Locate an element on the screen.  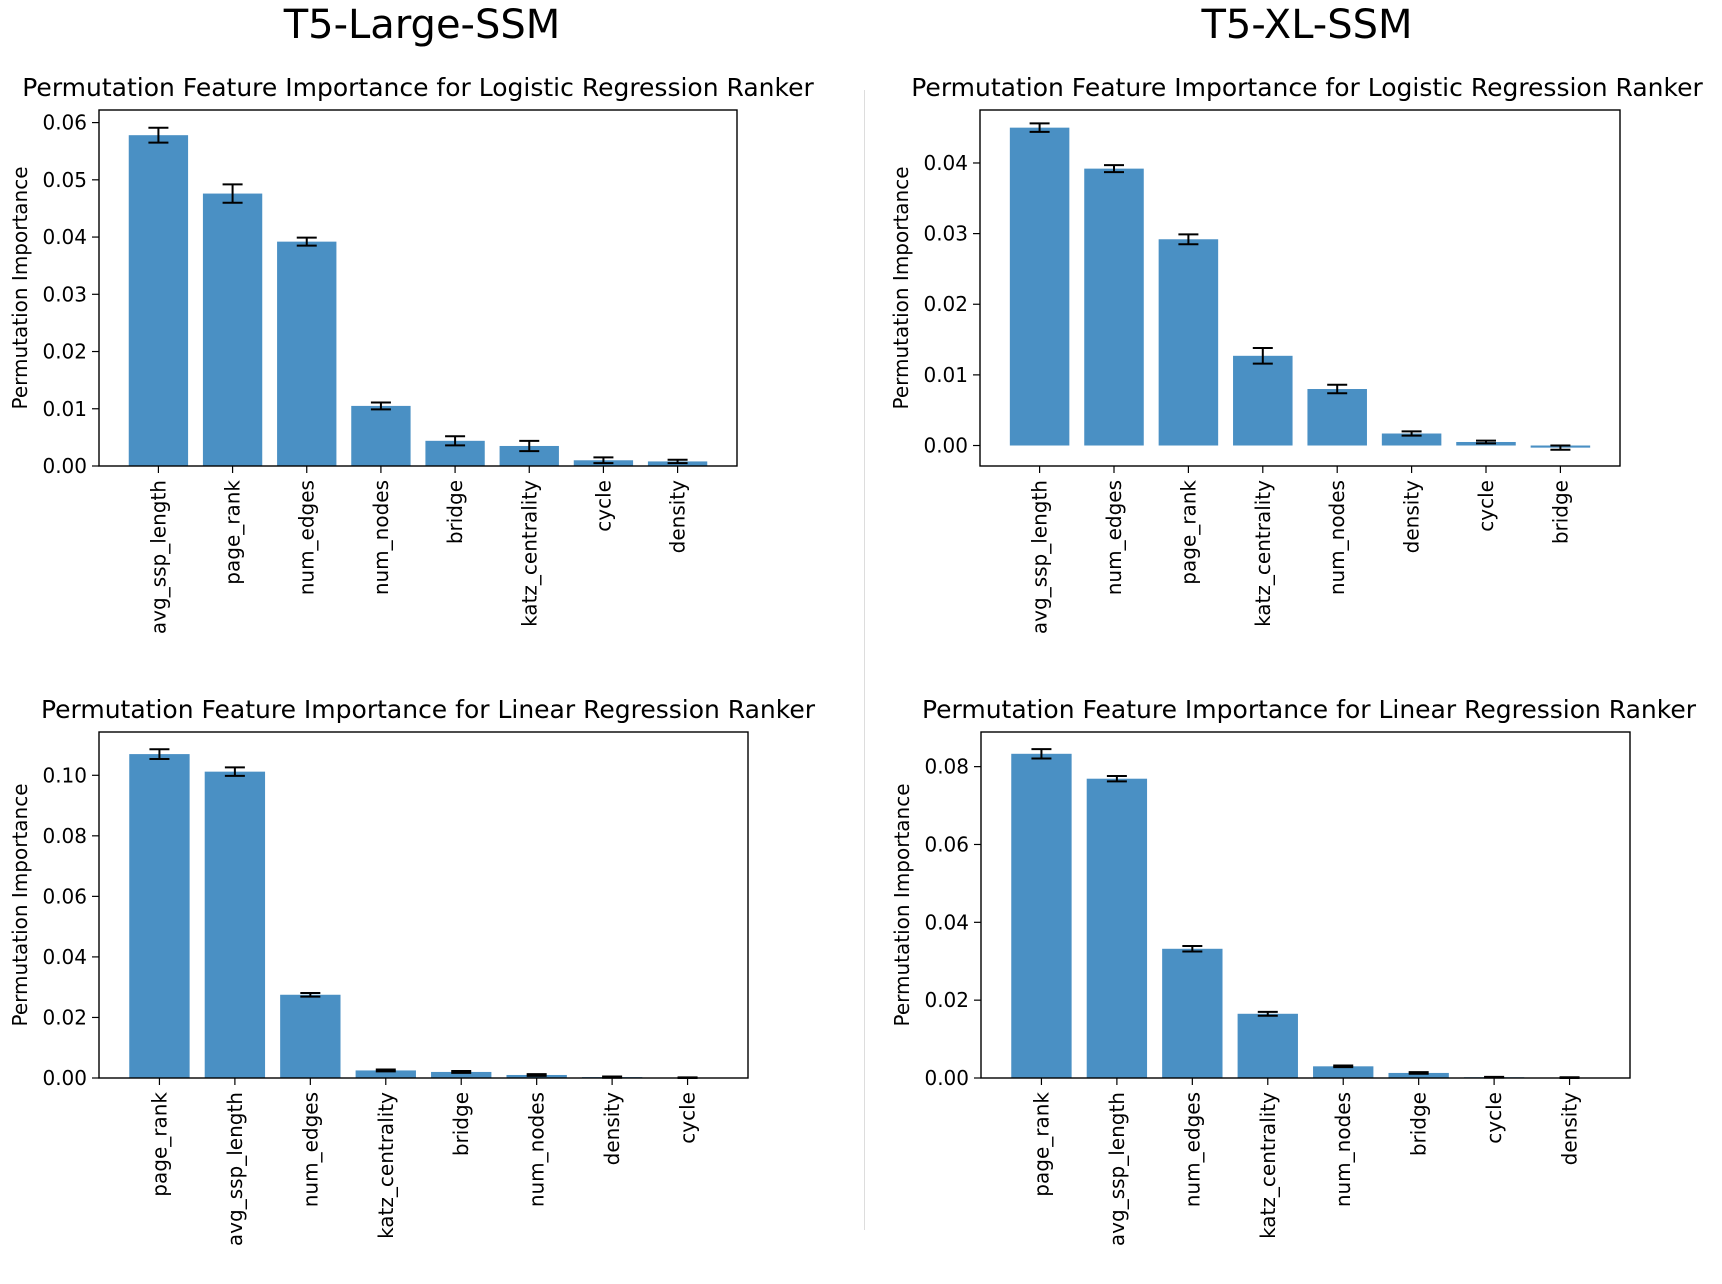
bar-density is located at coordinates (1411, 439).